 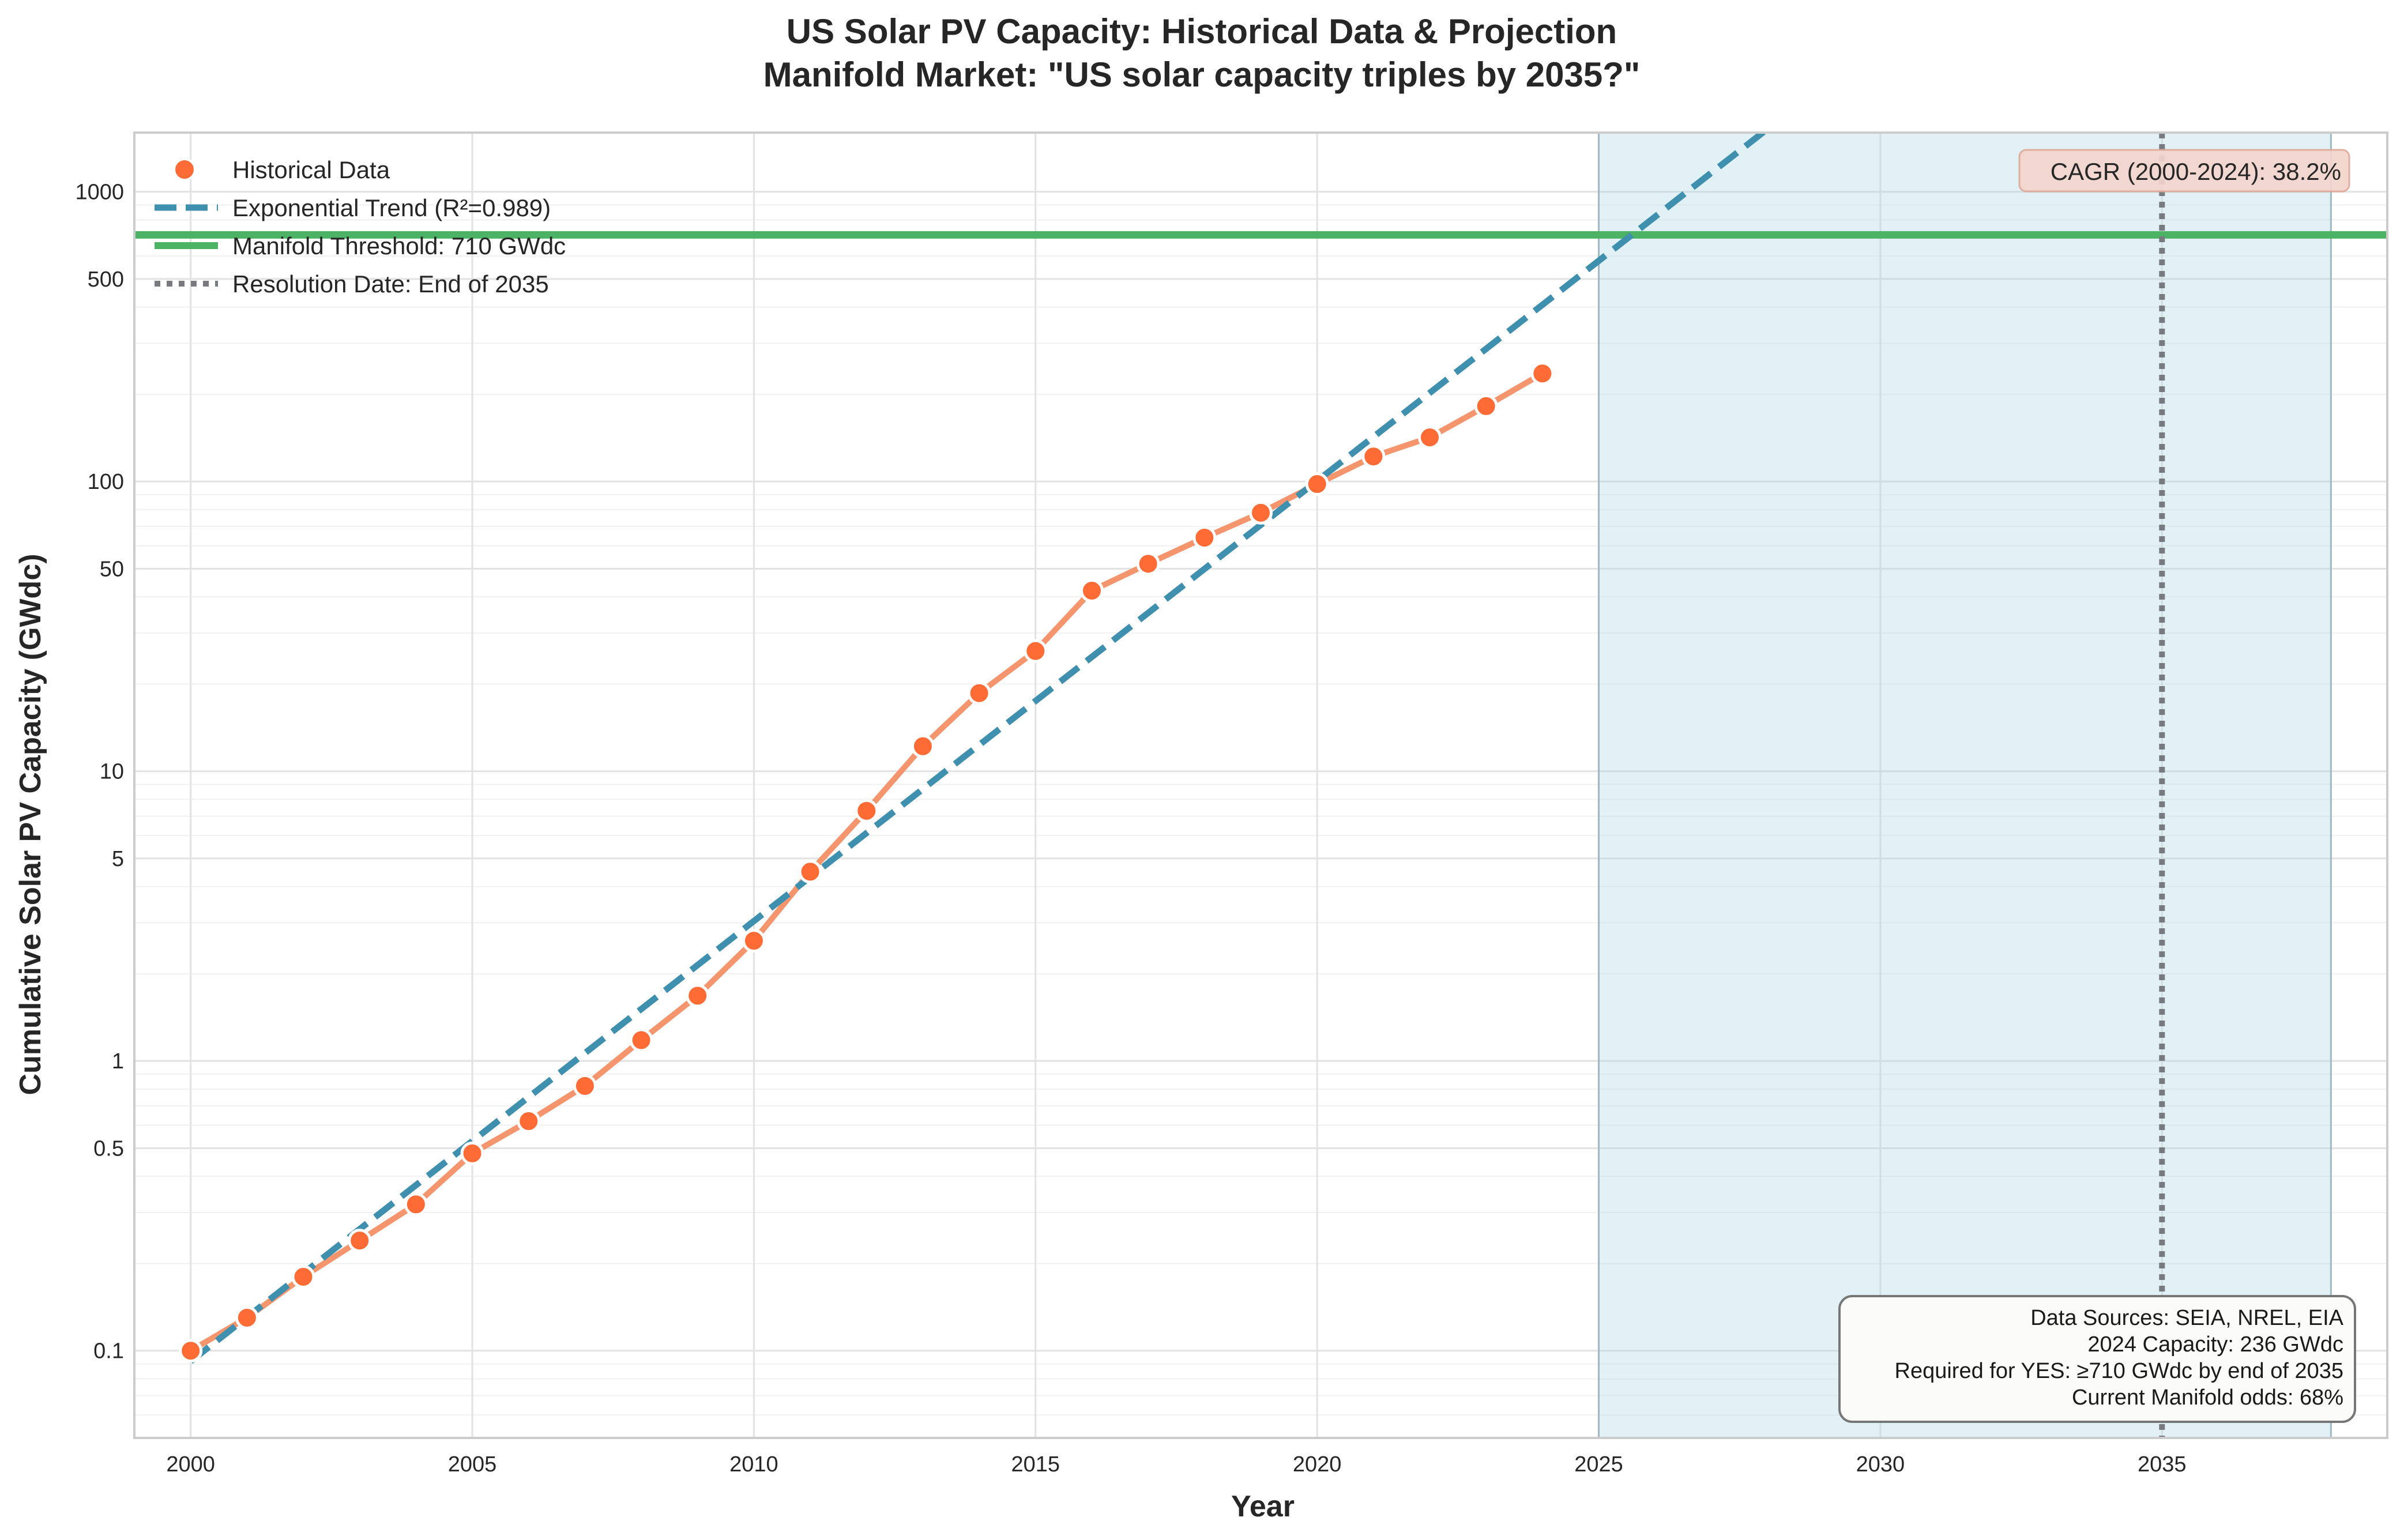 I want to click on cagr-annotation: CAGR (2000-2024): 38.2%, so click(x=2184, y=171).